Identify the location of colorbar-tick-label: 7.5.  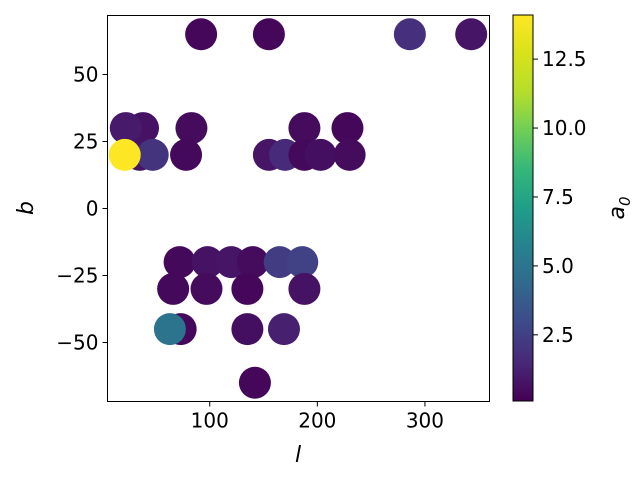
(558, 197).